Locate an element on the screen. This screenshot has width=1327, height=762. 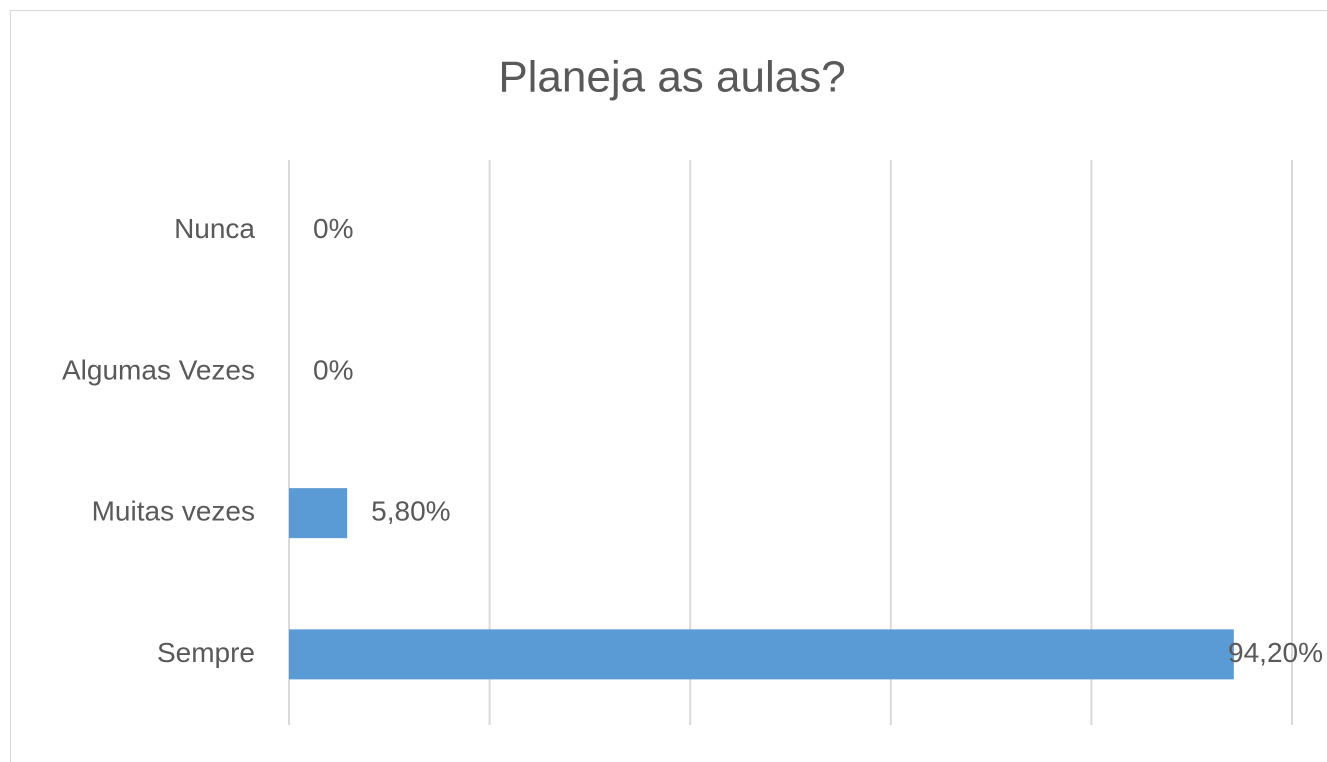
y-tick-label: Sempre is located at coordinates (206, 652).